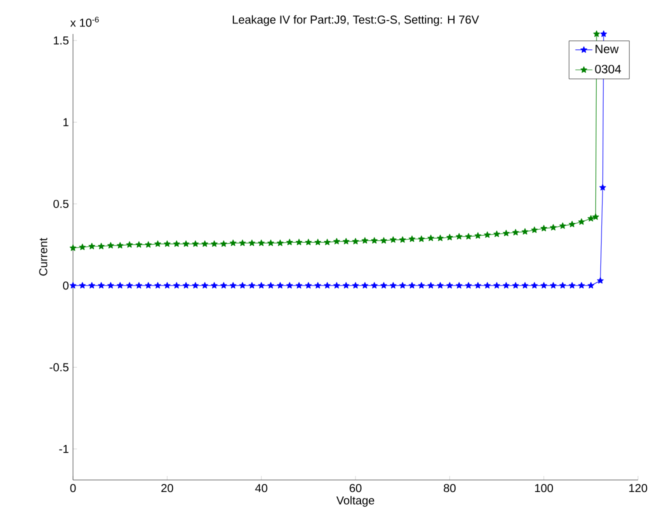  I want to click on x-axis-title: Voltage, so click(355, 501).